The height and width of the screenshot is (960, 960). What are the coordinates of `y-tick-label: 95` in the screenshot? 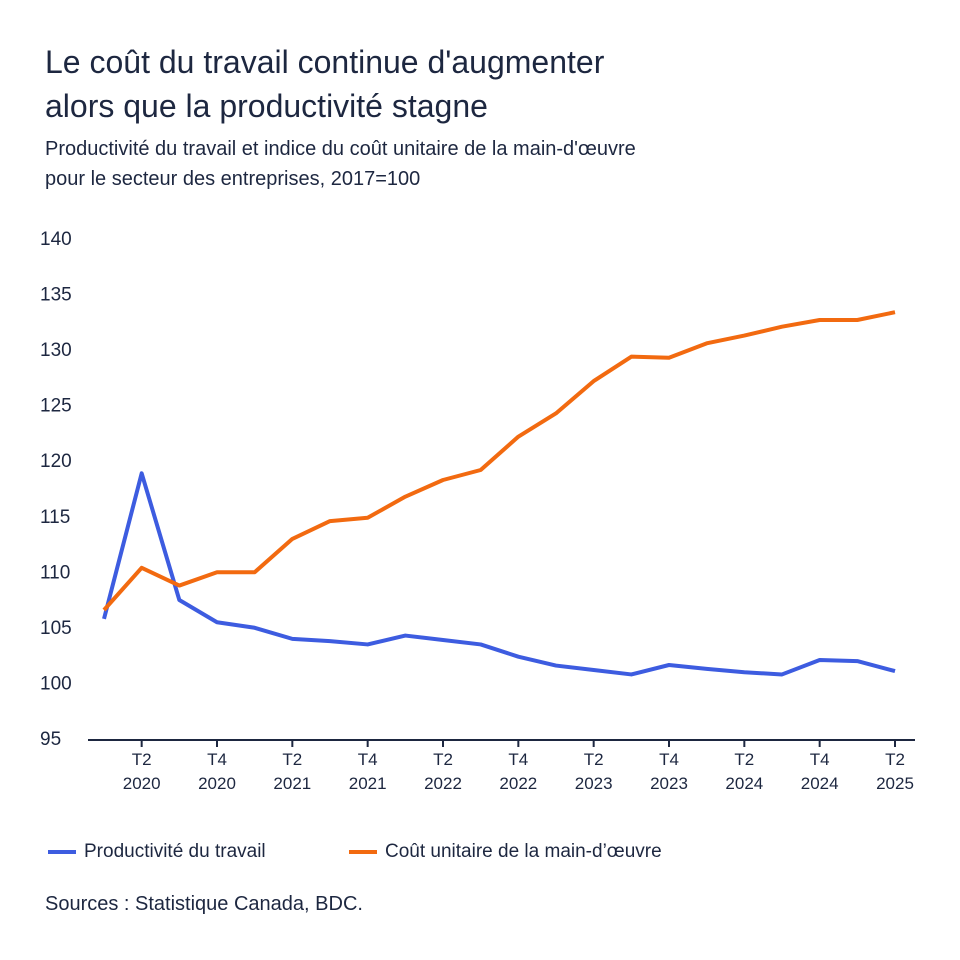 It's located at (50, 739).